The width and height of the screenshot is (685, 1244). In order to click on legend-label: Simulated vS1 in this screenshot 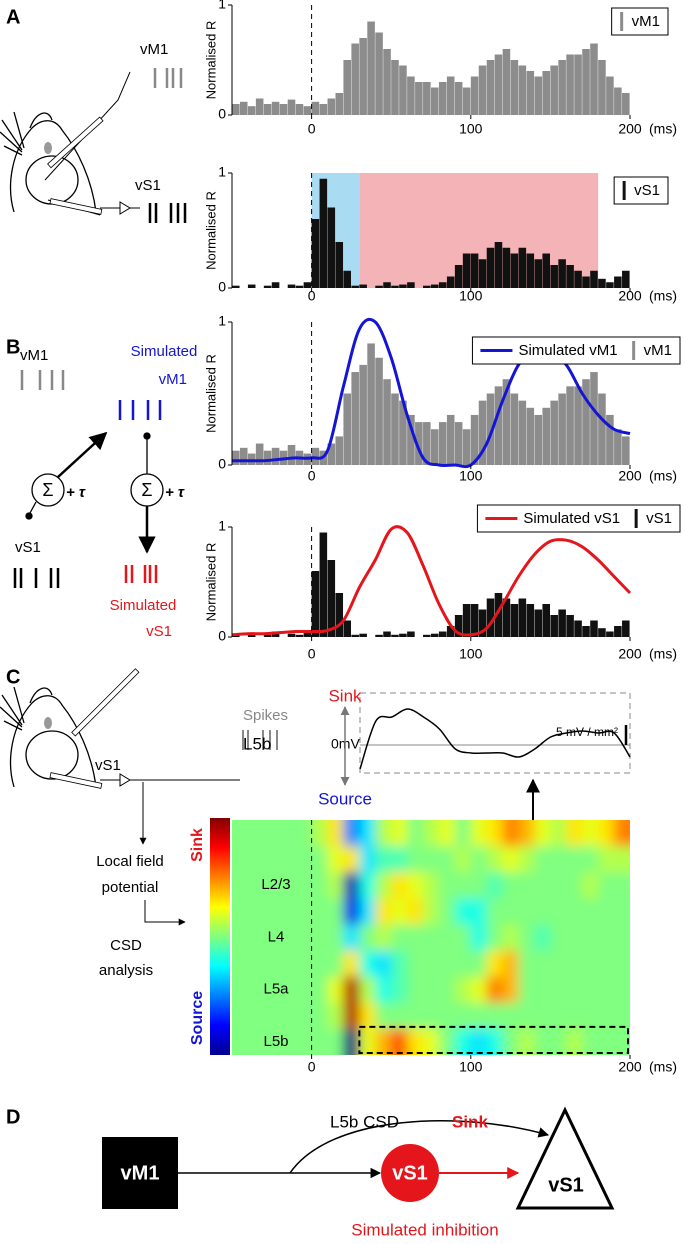, I will do `click(571, 518)`.